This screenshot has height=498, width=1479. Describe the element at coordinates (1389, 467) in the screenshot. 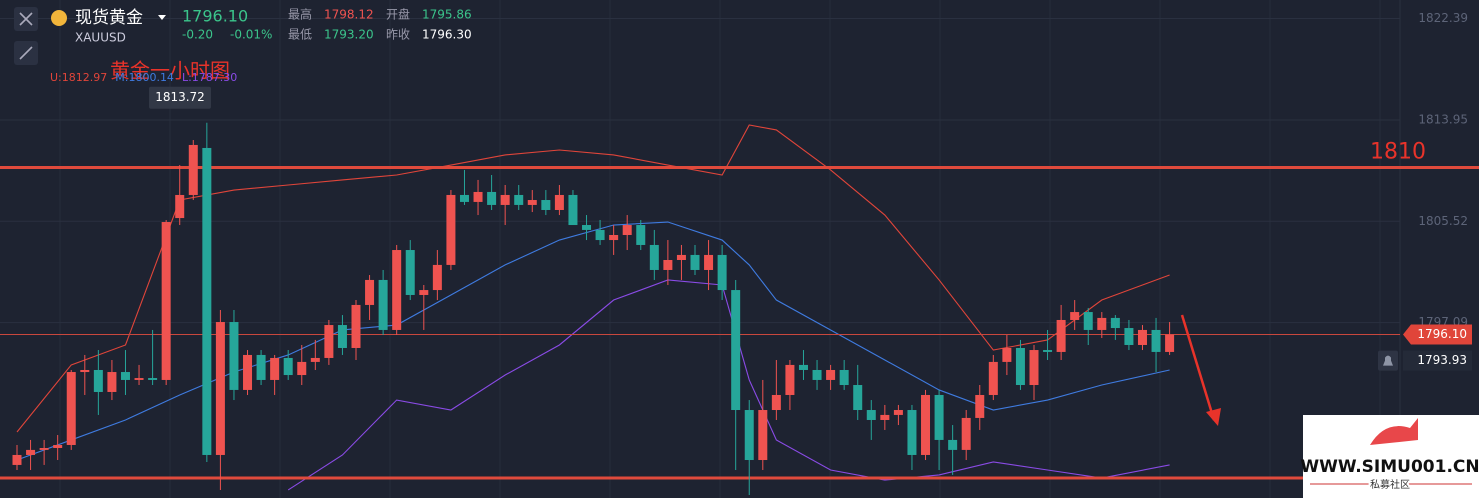

I see `watermark-site: WWW.SIMU001.CN` at that location.